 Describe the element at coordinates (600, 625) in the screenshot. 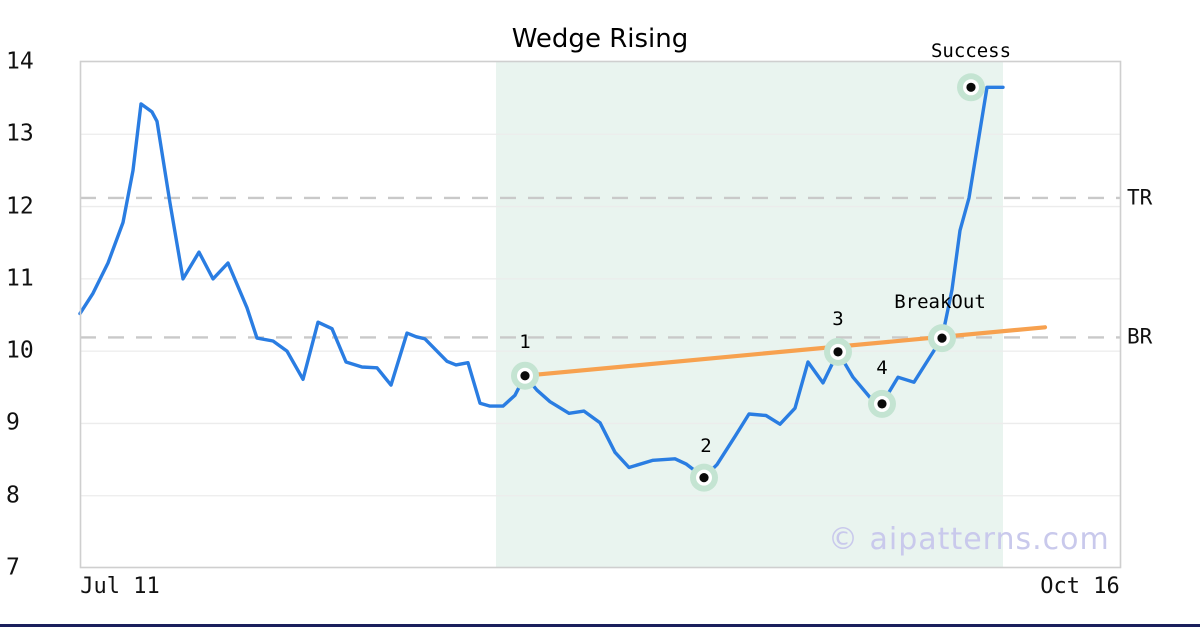

I see `bottom-accent-bar` at that location.